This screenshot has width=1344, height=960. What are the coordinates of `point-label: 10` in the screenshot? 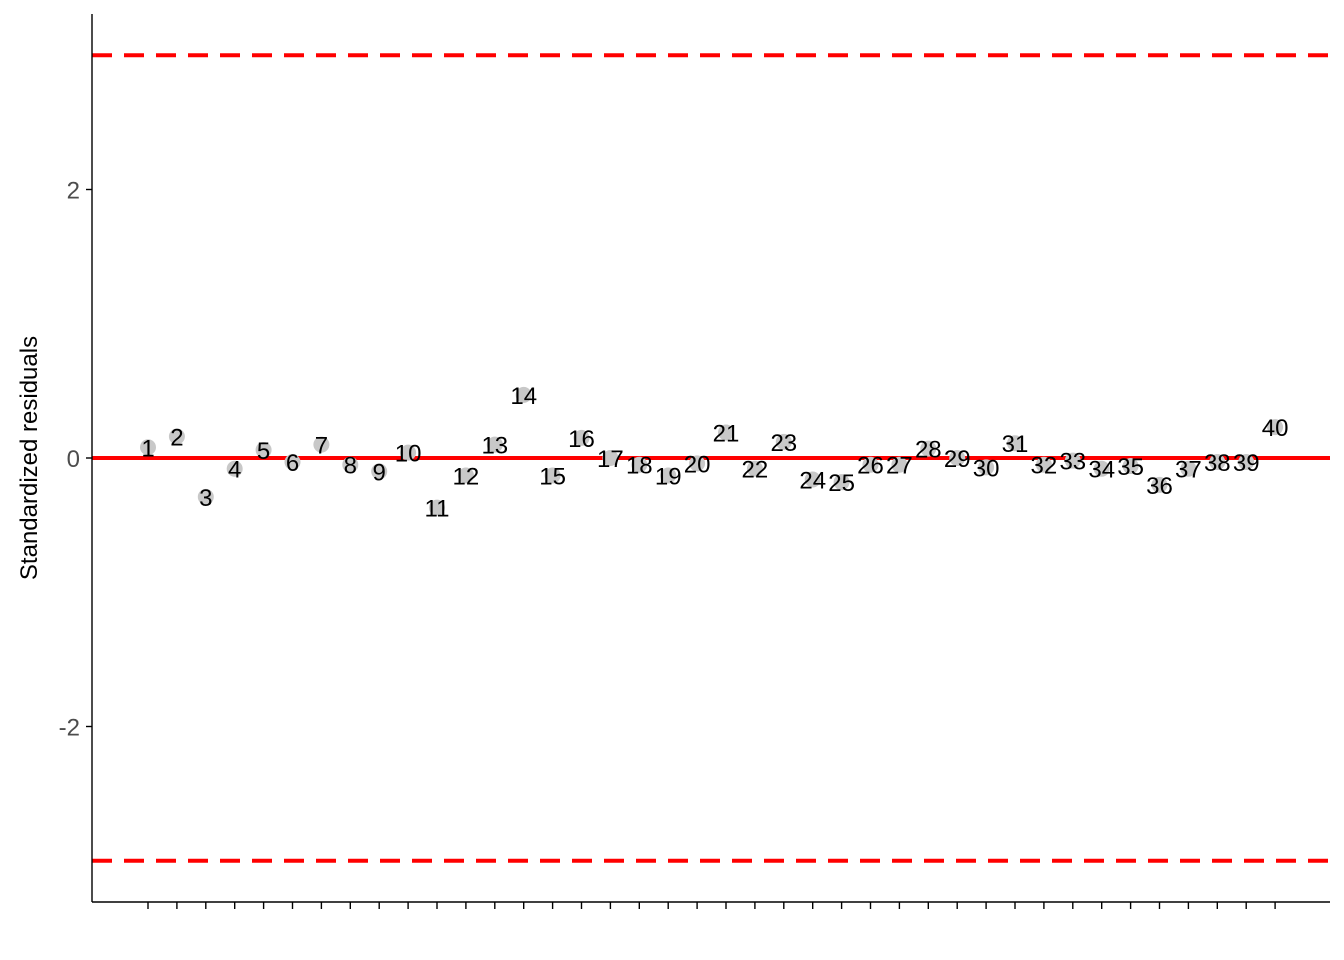 It's located at (408, 454).